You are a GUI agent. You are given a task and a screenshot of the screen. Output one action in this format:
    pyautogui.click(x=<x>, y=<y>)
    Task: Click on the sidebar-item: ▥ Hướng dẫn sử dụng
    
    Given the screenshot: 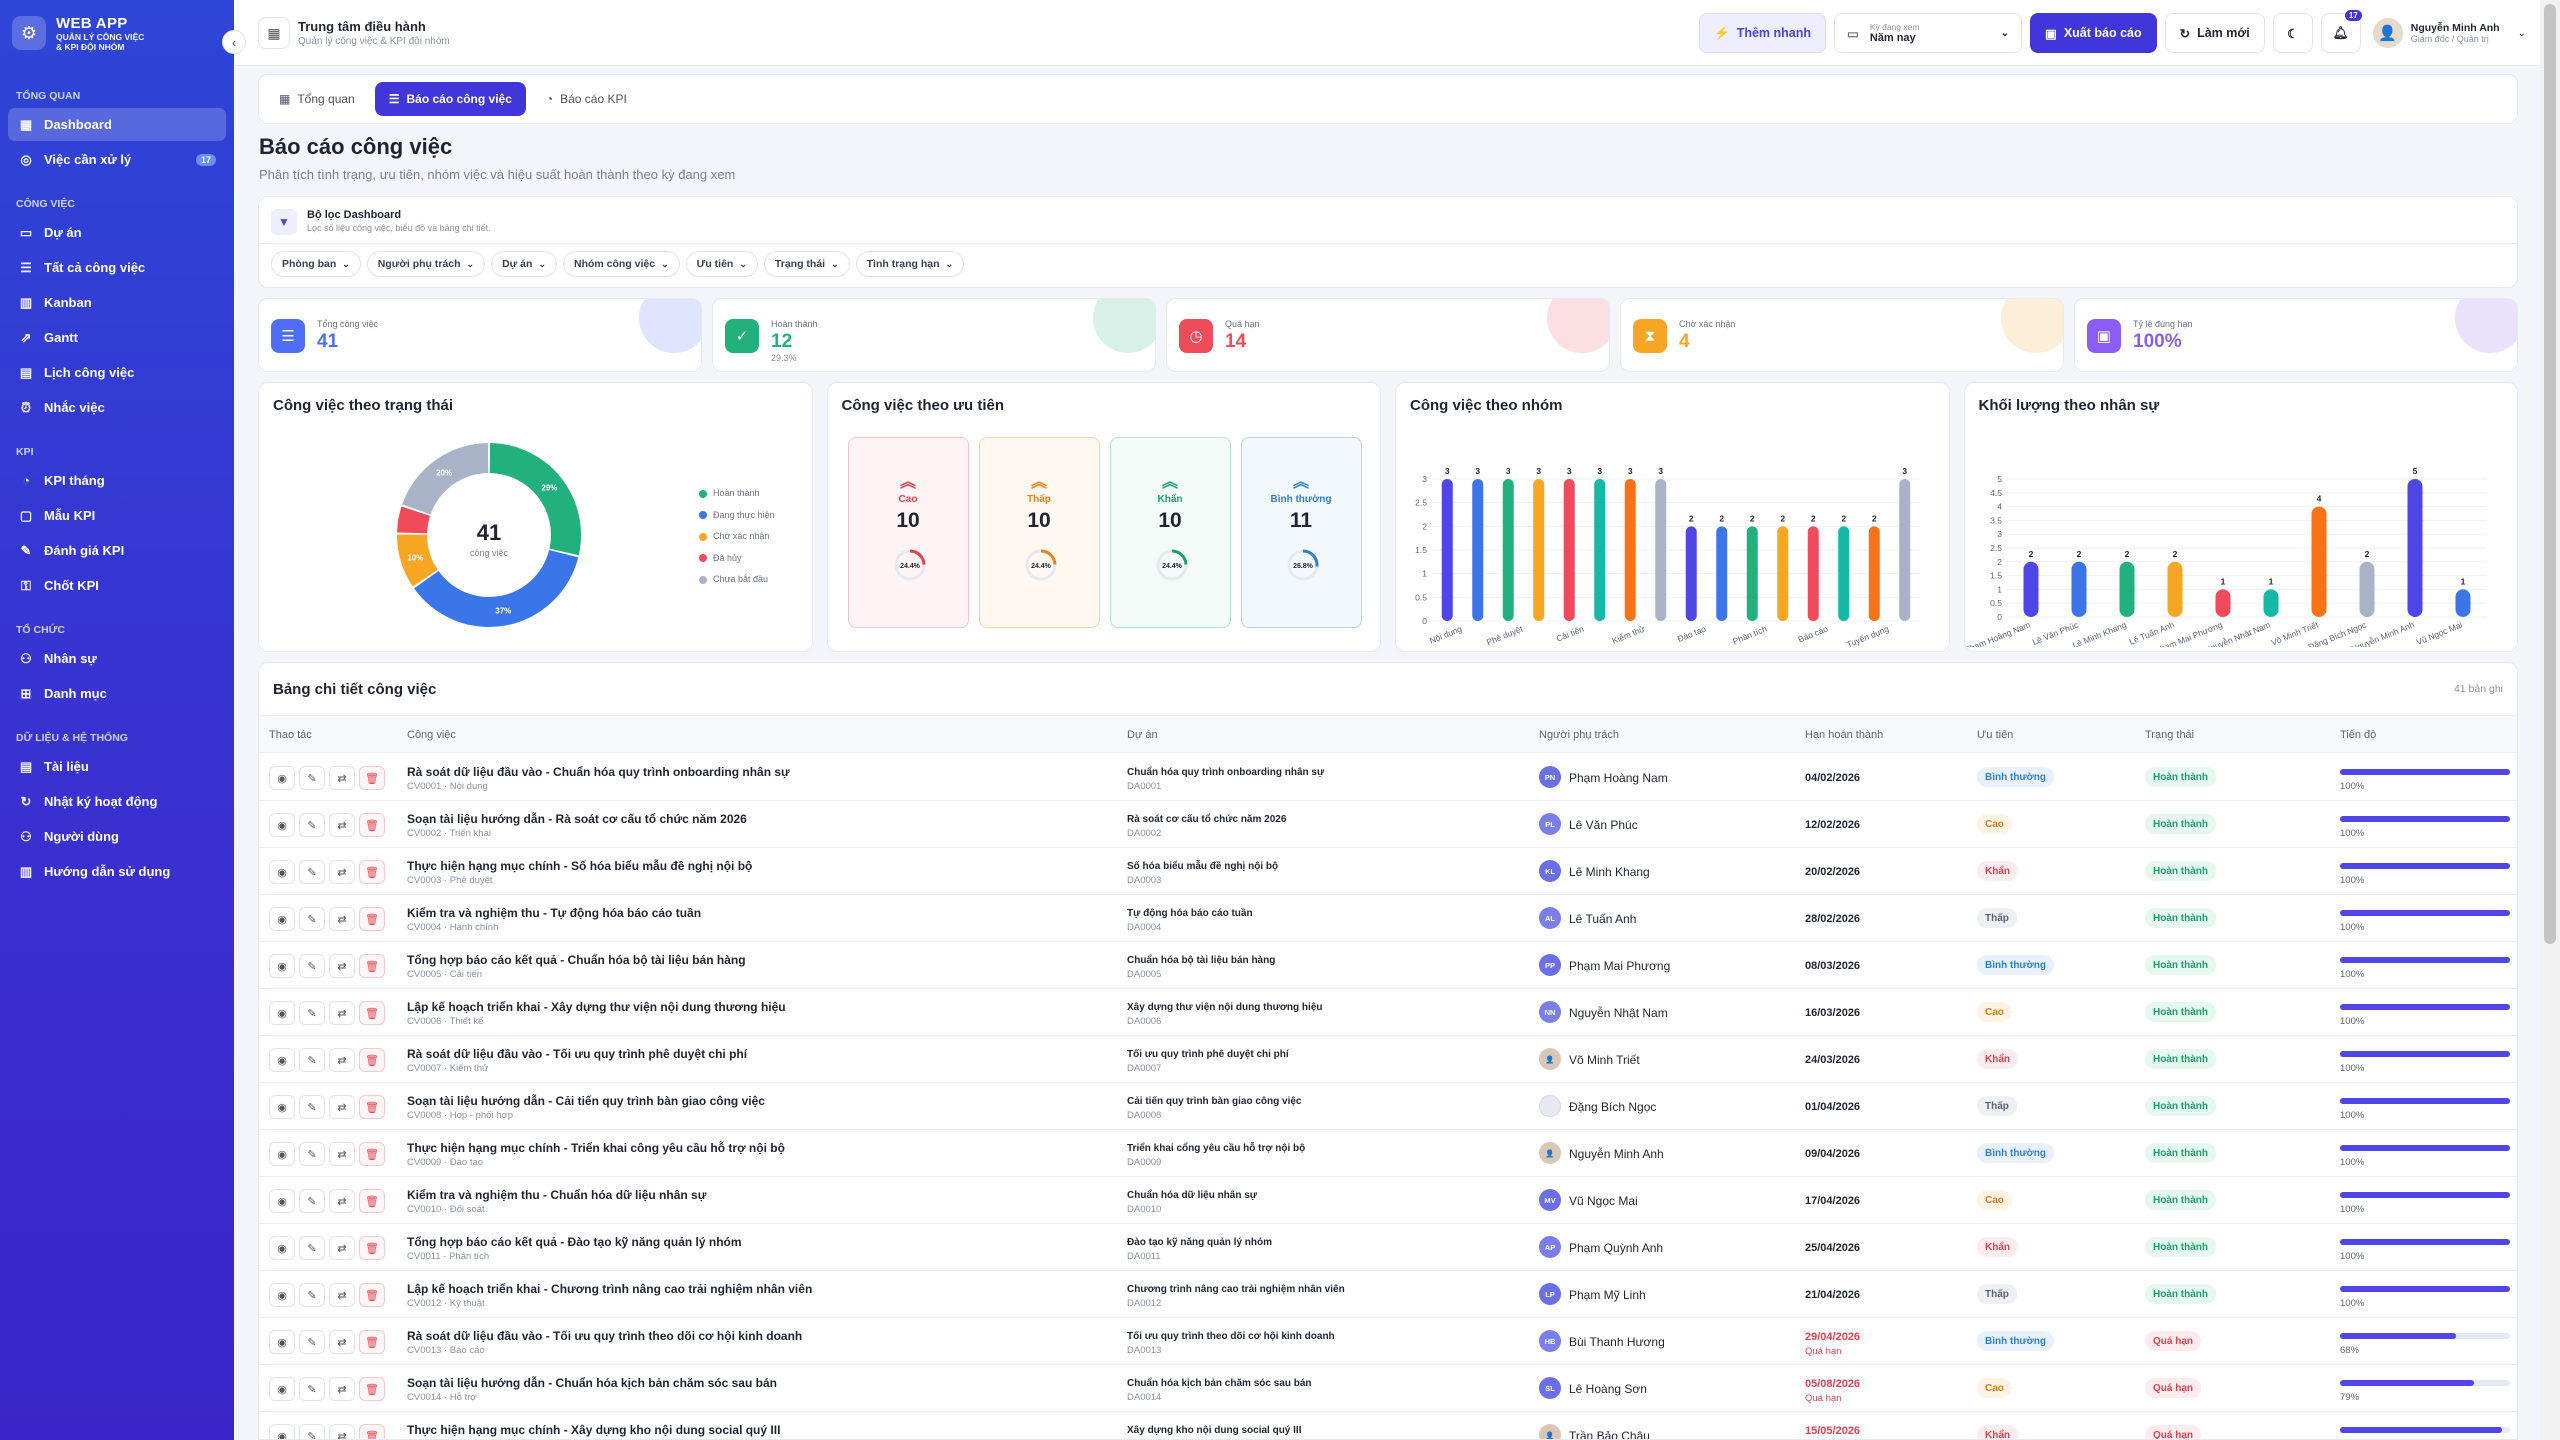 What is the action you would take?
    pyautogui.click(x=117, y=871)
    